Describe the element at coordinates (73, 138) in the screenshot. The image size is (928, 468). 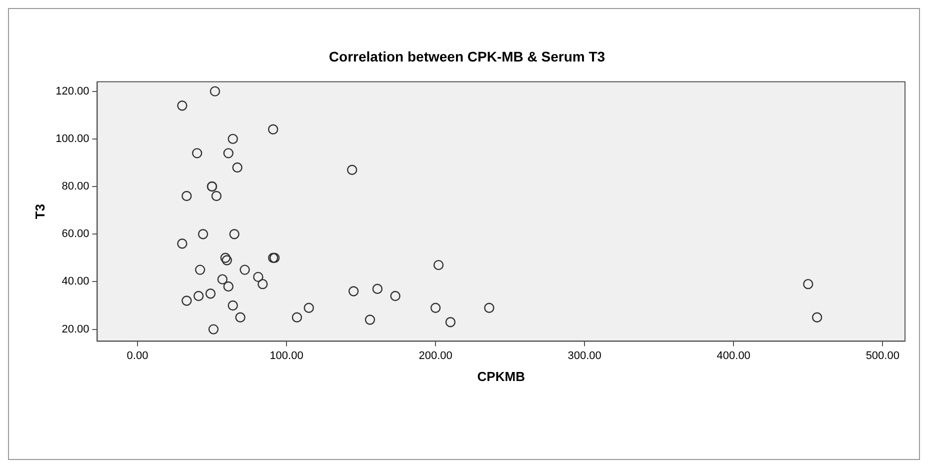
I see `y-tick-label: 100.00` at that location.